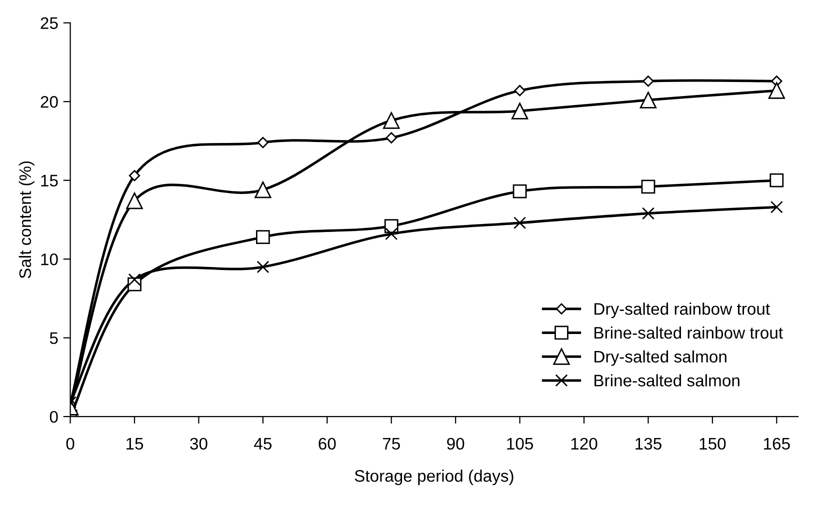  I want to click on legend-label: Dry-salted rainbow trout, so click(682, 310).